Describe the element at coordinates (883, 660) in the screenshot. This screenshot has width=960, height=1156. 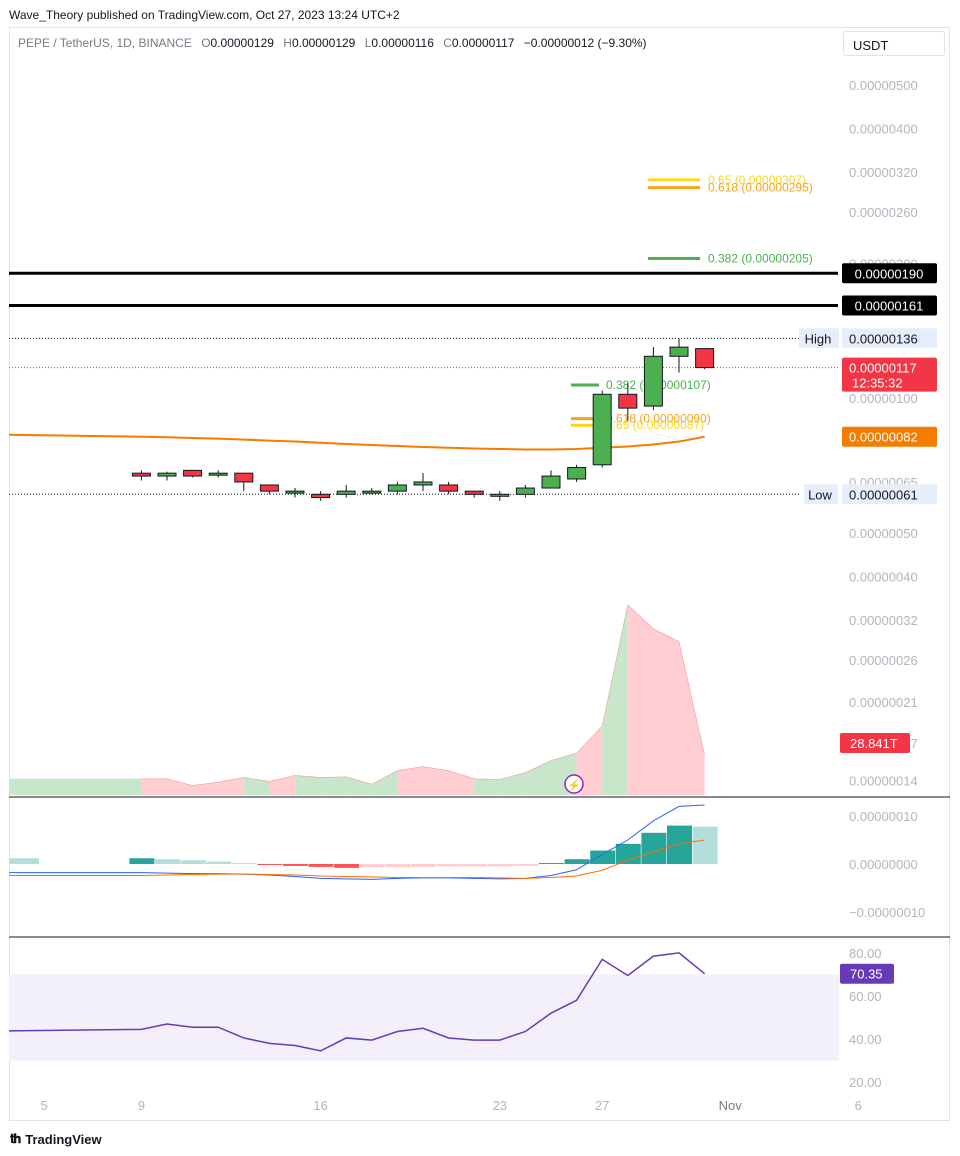
I see `price-axis-tick: 0.00000026` at that location.